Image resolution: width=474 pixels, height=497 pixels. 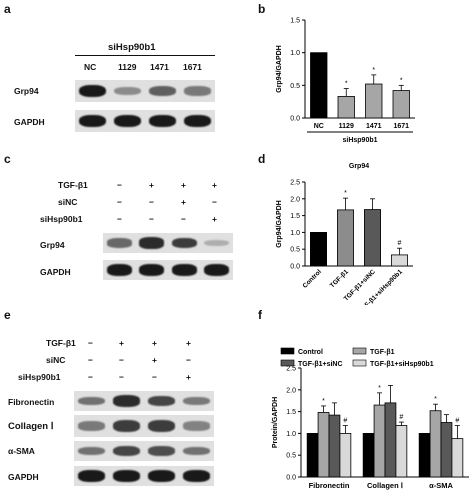 What do you see at coordinates (192, 67) in the screenshot?
I see `lane-label: 1671` at bounding box center [192, 67].